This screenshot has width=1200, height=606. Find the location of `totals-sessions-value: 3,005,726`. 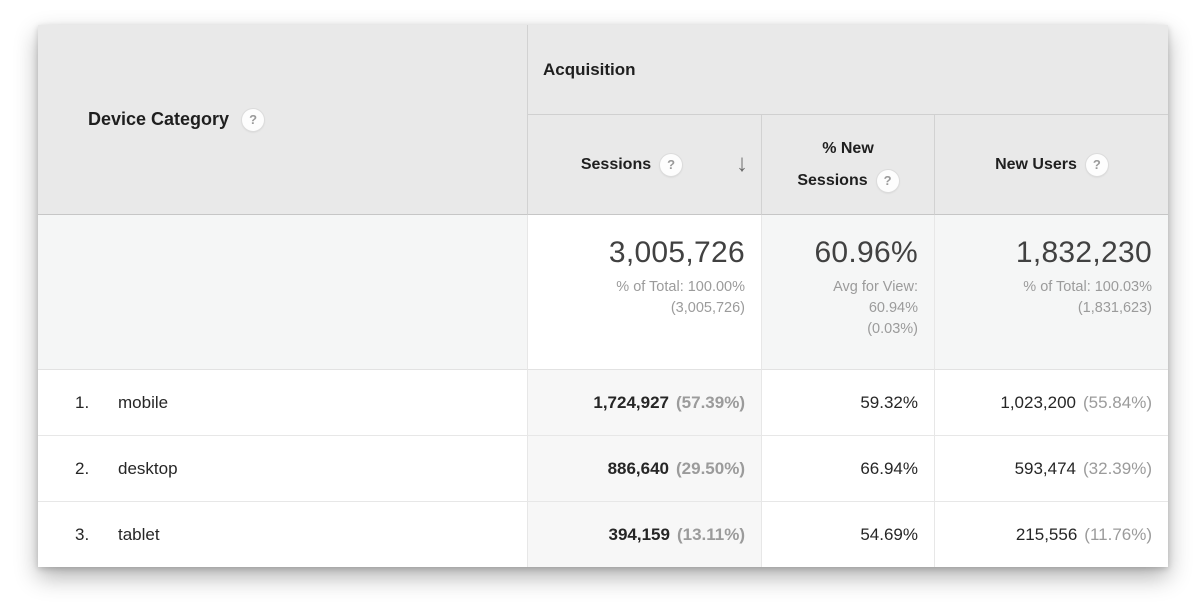

totals-sessions-value: 3,005,726 is located at coordinates (676, 252).